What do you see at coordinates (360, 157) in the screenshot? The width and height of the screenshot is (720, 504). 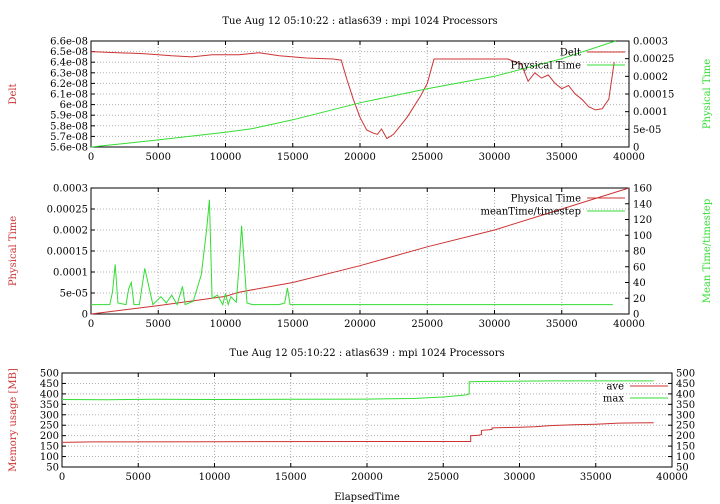 I see `chart1-x-tick-label: 20000` at bounding box center [360, 157].